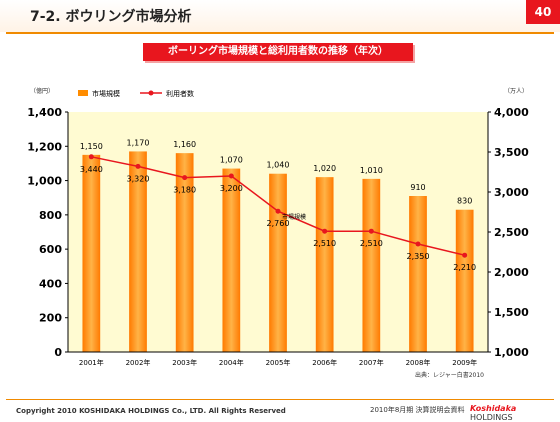  I want to click on logo-brand: Koshidaka, so click(493, 408).